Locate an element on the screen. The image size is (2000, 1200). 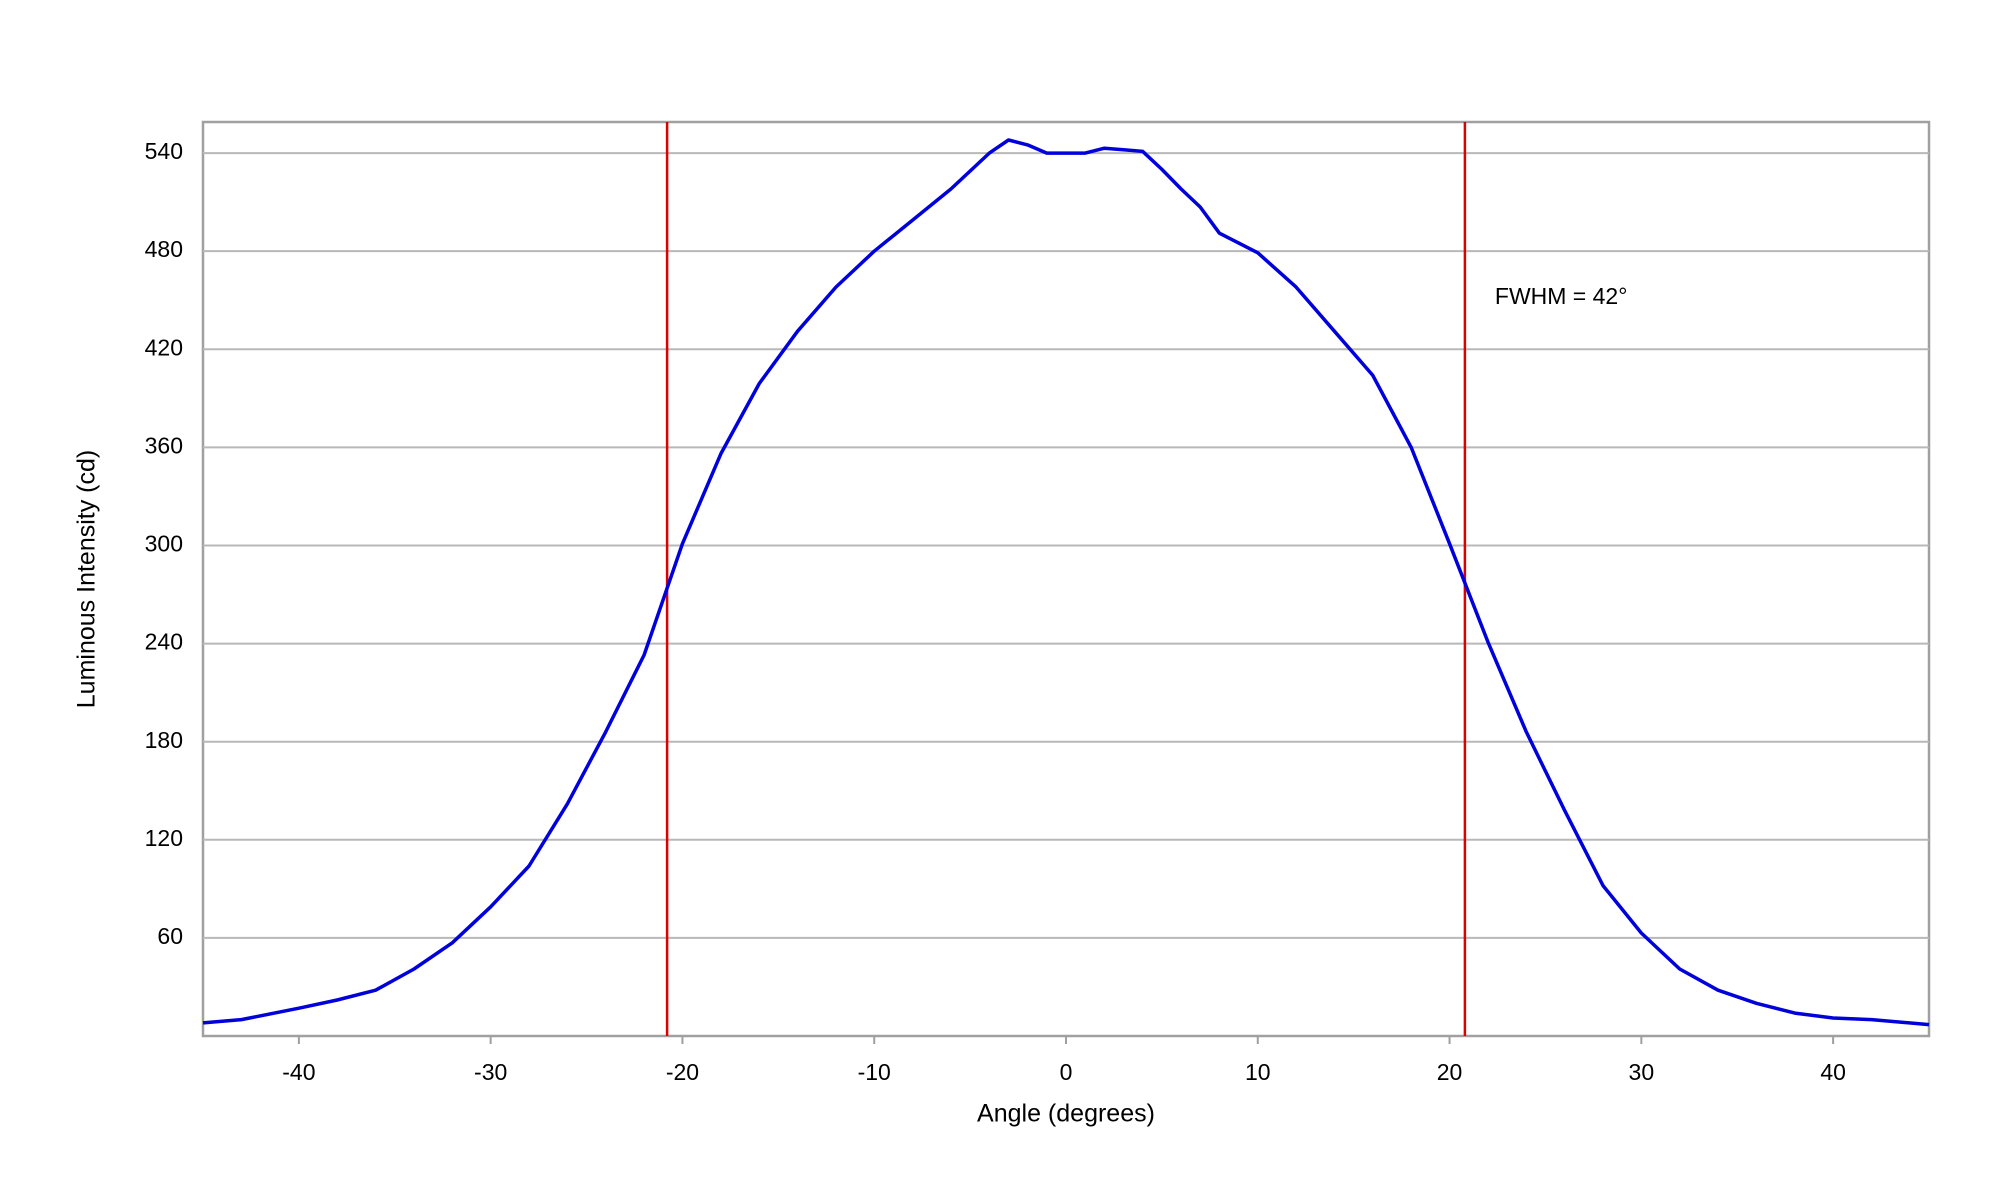
y-tick-label: 300 is located at coordinates (164, 544).